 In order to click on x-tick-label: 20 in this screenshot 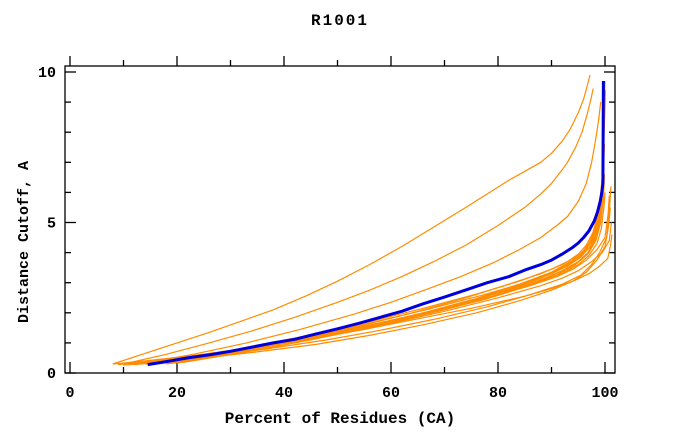, I will do `click(177, 393)`.